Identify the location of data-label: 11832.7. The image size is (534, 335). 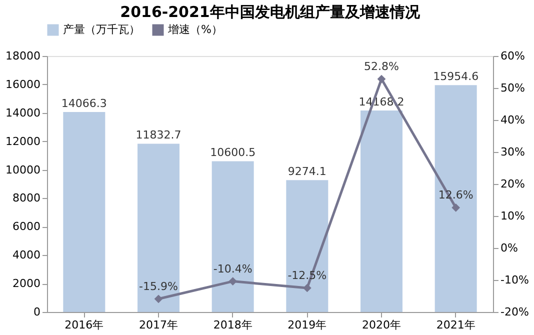
(159, 135).